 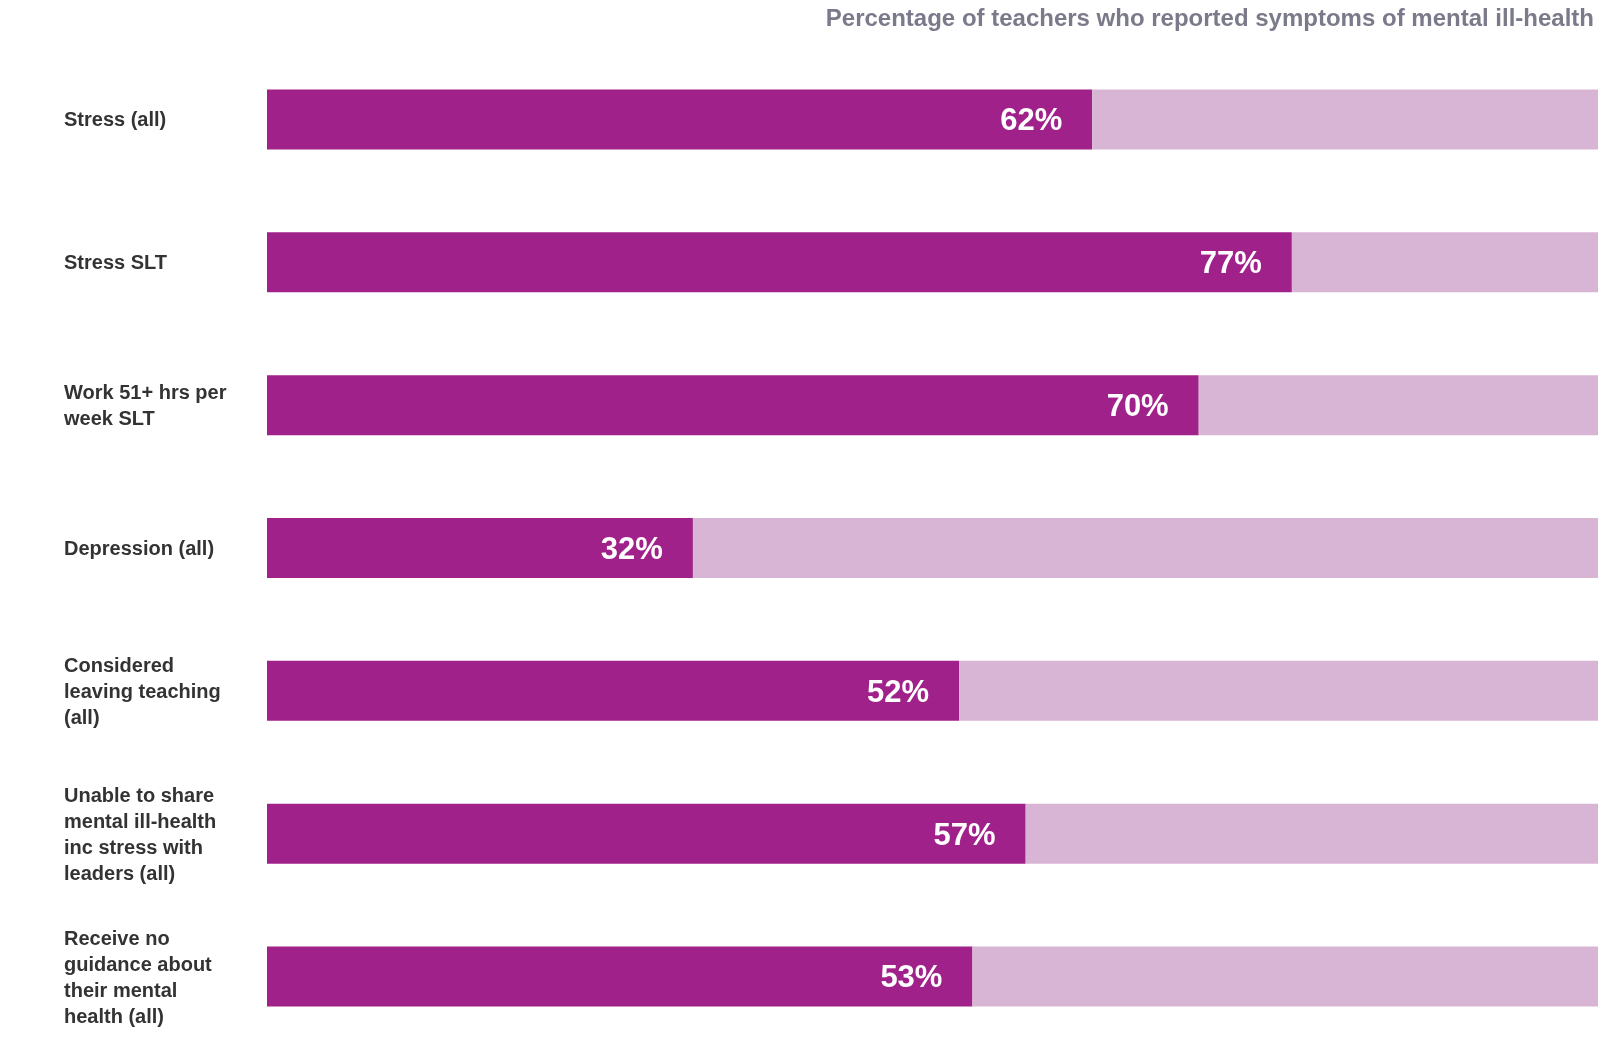 I want to click on y-tick-label: Stress (all), so click(x=115, y=119).